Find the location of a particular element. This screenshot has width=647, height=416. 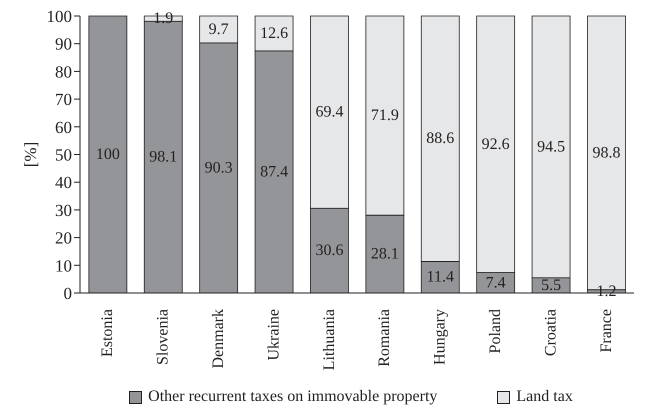

data-label: 9.7 is located at coordinates (218, 29).